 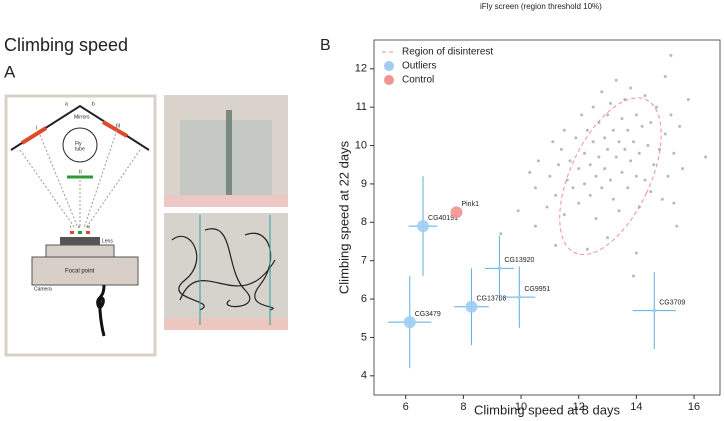 What do you see at coordinates (537, 289) in the screenshot?
I see `point-label: CG9951` at bounding box center [537, 289].